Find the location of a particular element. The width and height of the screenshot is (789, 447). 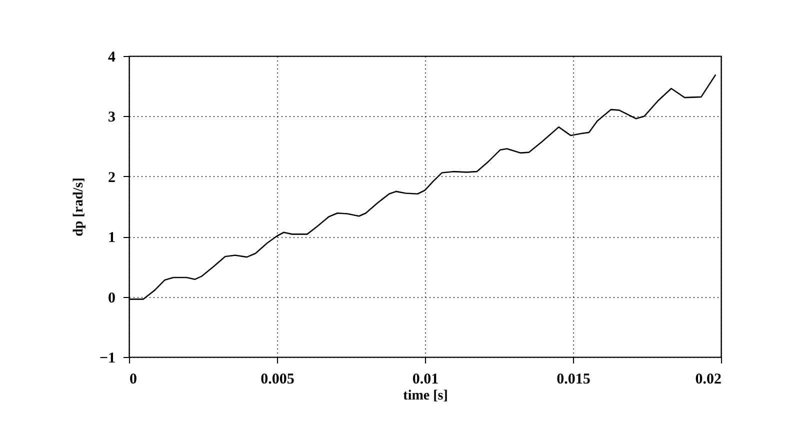

x-tick-label: 0.015 is located at coordinates (573, 380).